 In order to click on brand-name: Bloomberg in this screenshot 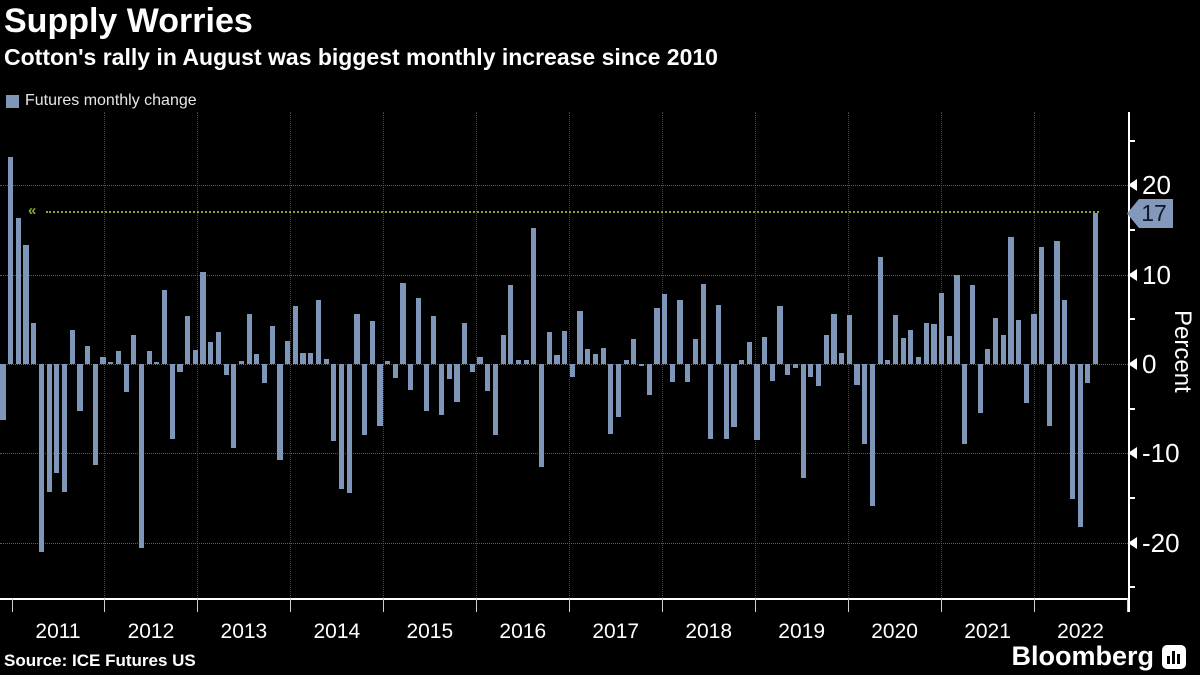, I will do `click(1082, 656)`.